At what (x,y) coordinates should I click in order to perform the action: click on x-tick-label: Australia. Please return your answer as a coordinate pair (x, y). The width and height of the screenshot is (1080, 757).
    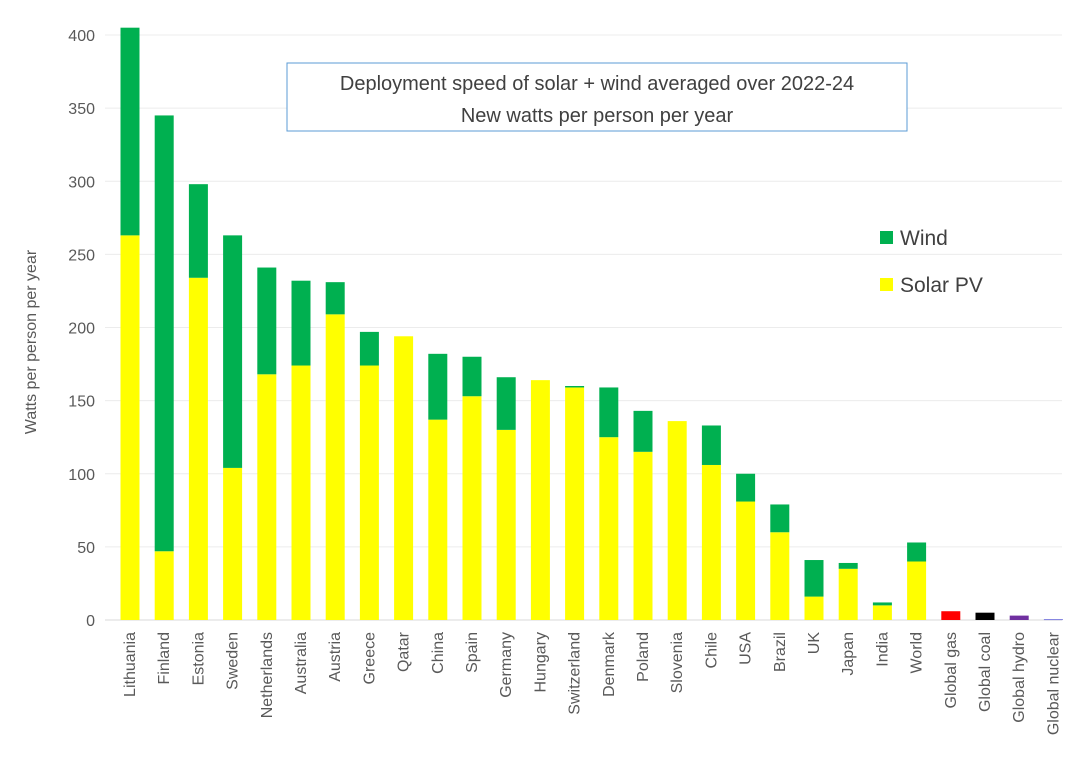
    Looking at the image, I should click on (301, 663).